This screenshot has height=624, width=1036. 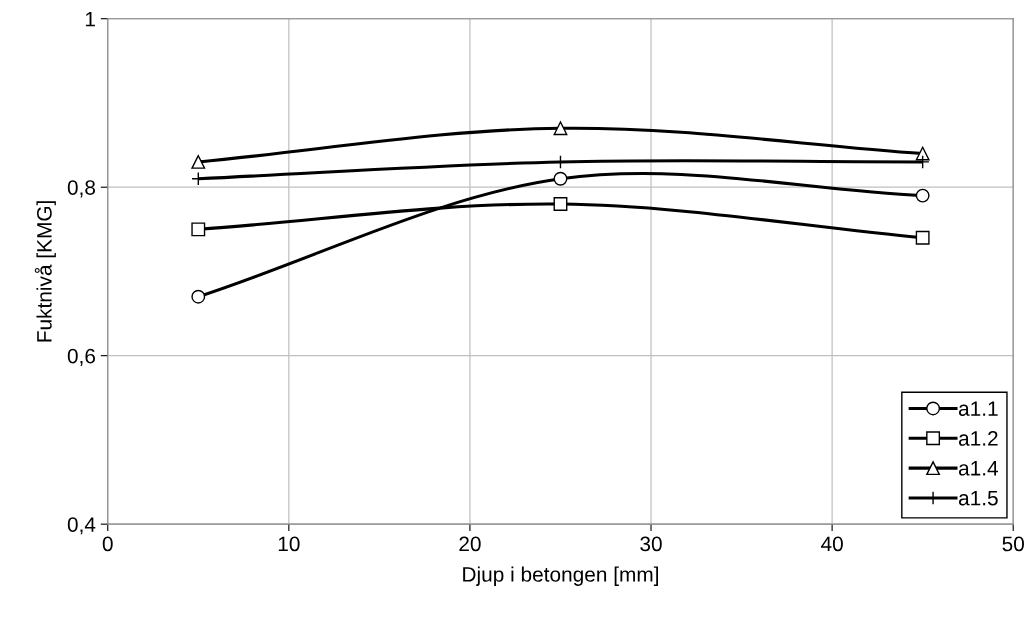 What do you see at coordinates (107, 544) in the screenshot?
I see `x-tick-label: 0` at bounding box center [107, 544].